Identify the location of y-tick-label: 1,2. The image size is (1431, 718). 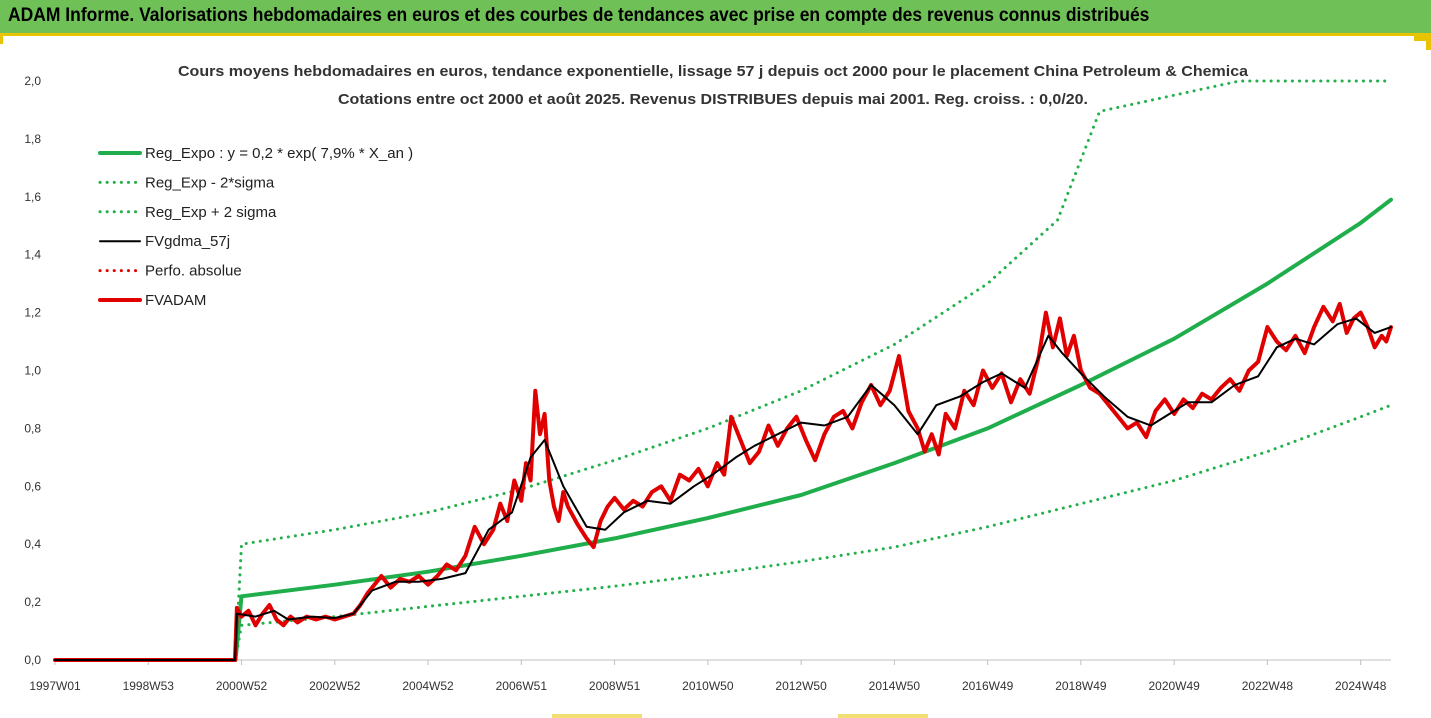
(32, 313).